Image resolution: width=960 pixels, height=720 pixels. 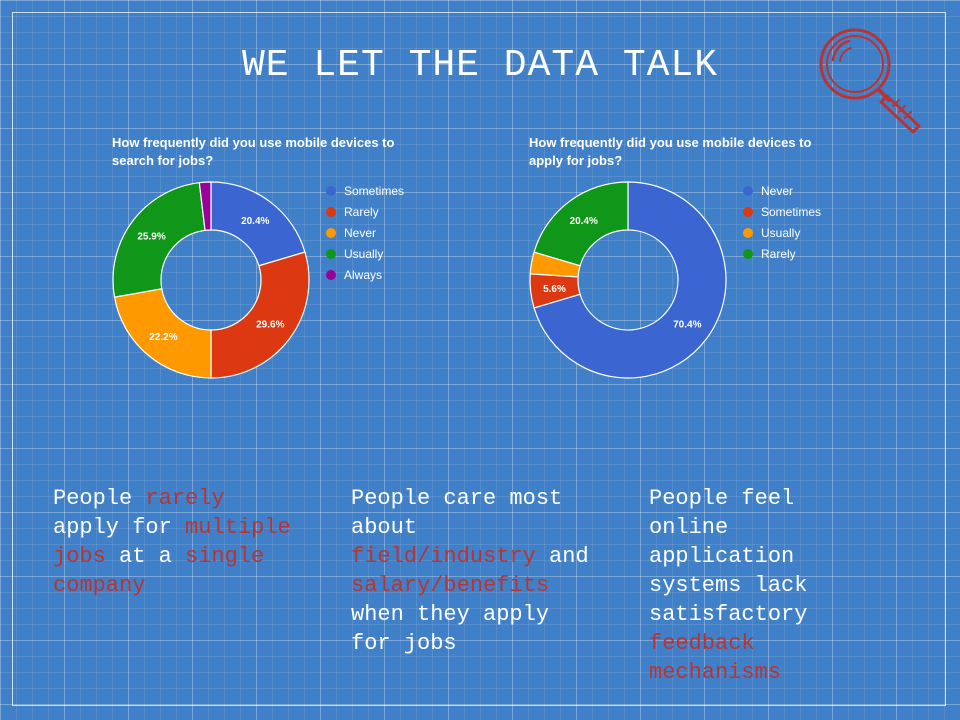 I want to click on slide-title: WE LET THE DATA TALK, so click(x=480, y=65).